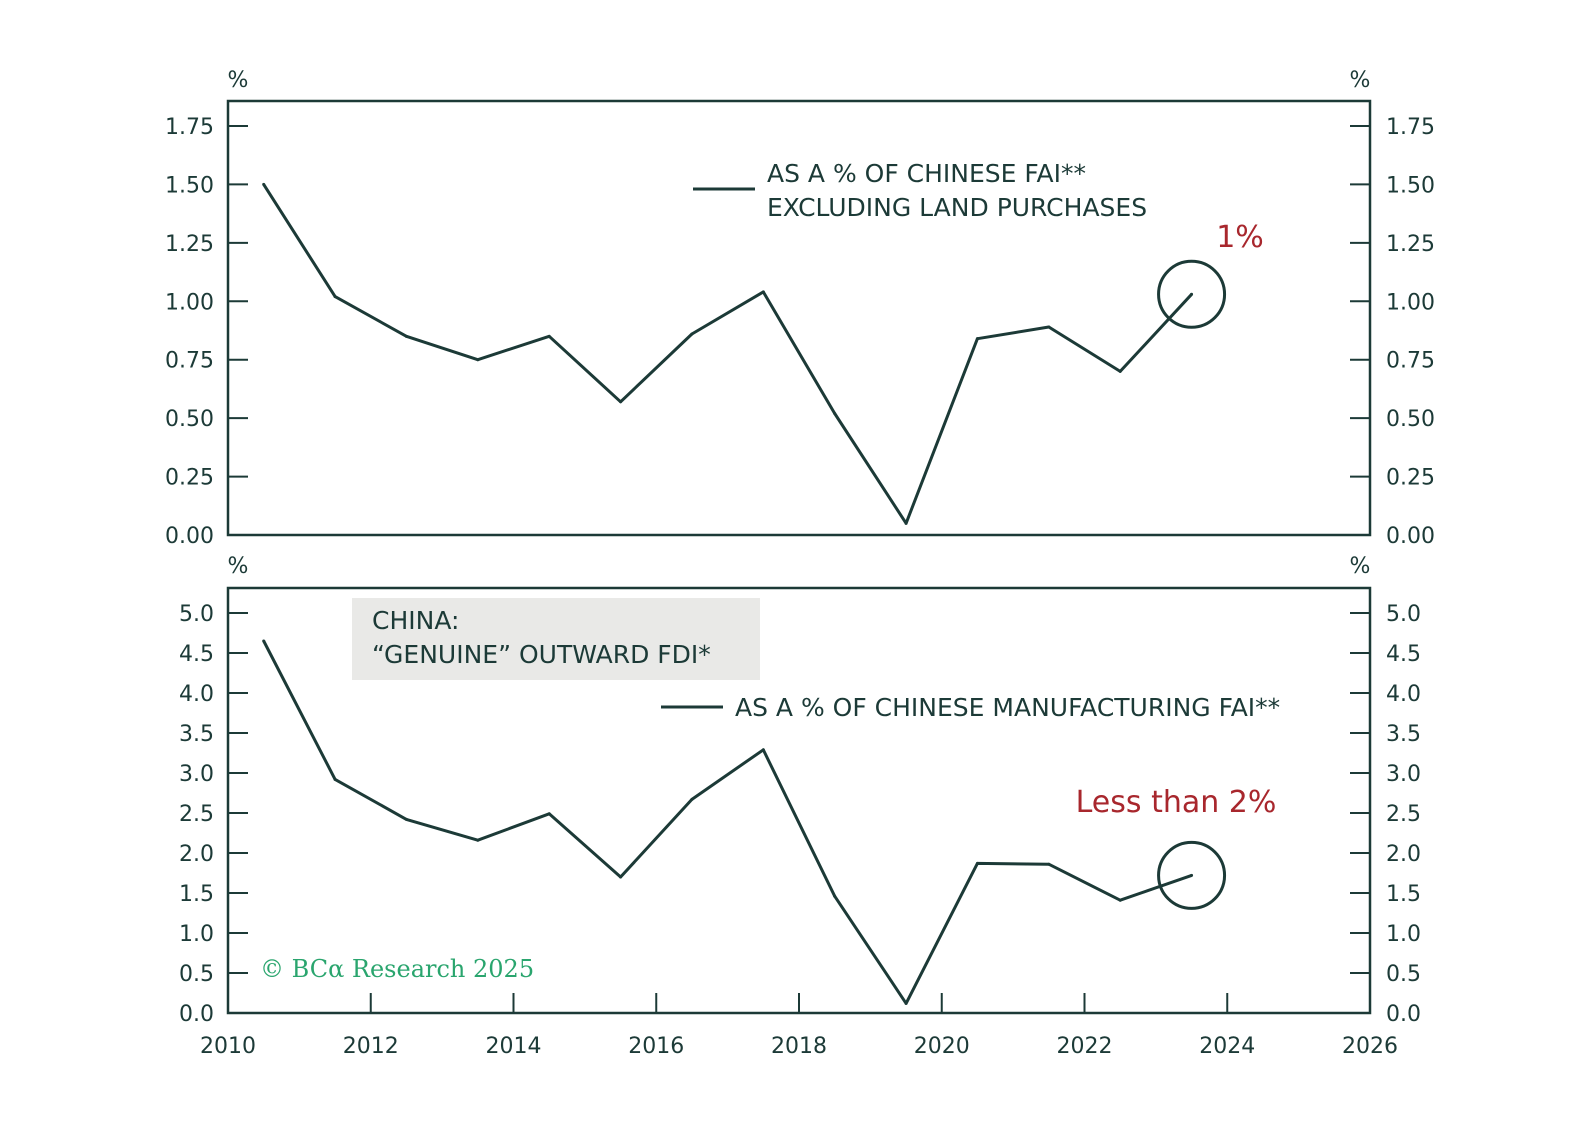 This screenshot has width=1588, height=1144. I want to click on bottom-ytick-label-left: 2.5, so click(196, 814).